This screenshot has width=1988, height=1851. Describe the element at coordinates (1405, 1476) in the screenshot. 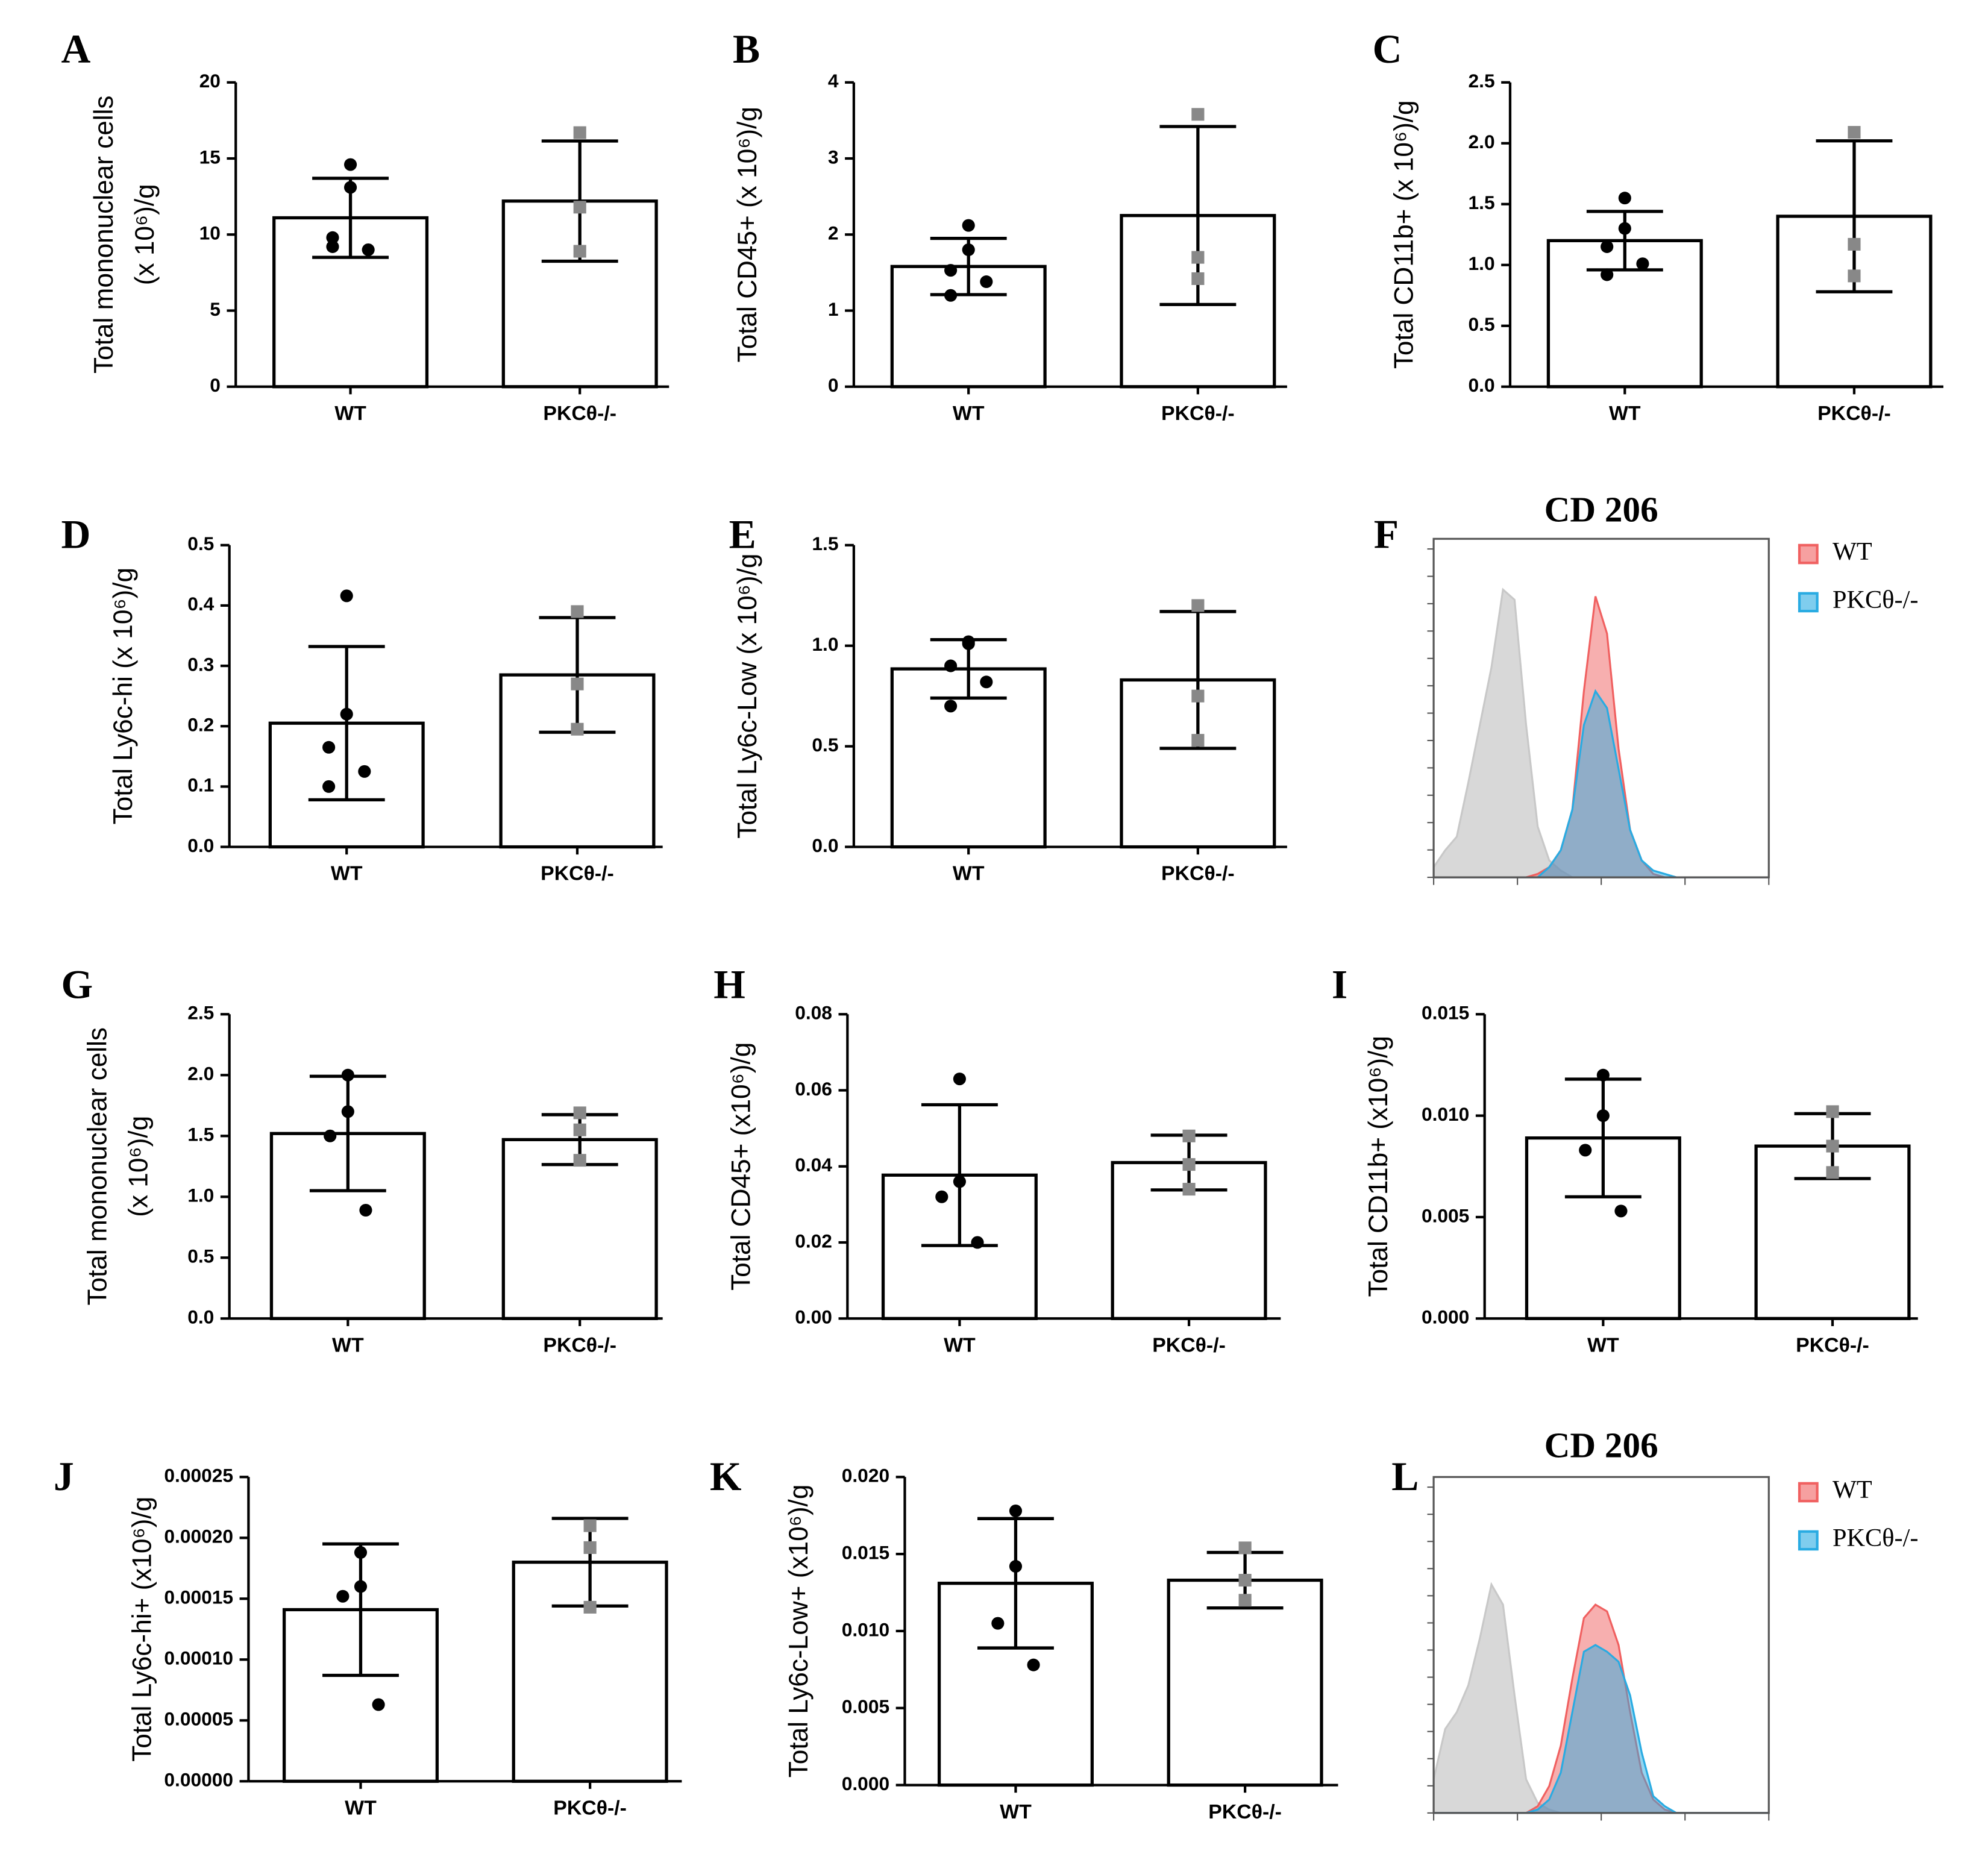

I see `panel-letter: L` at that location.